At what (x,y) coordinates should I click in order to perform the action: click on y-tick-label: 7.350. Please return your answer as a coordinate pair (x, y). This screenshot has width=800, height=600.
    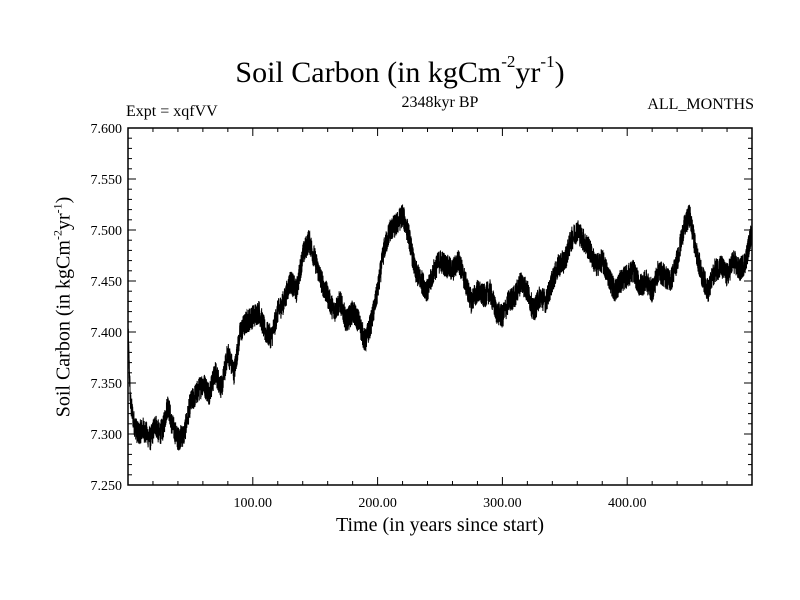
    Looking at the image, I should click on (107, 384).